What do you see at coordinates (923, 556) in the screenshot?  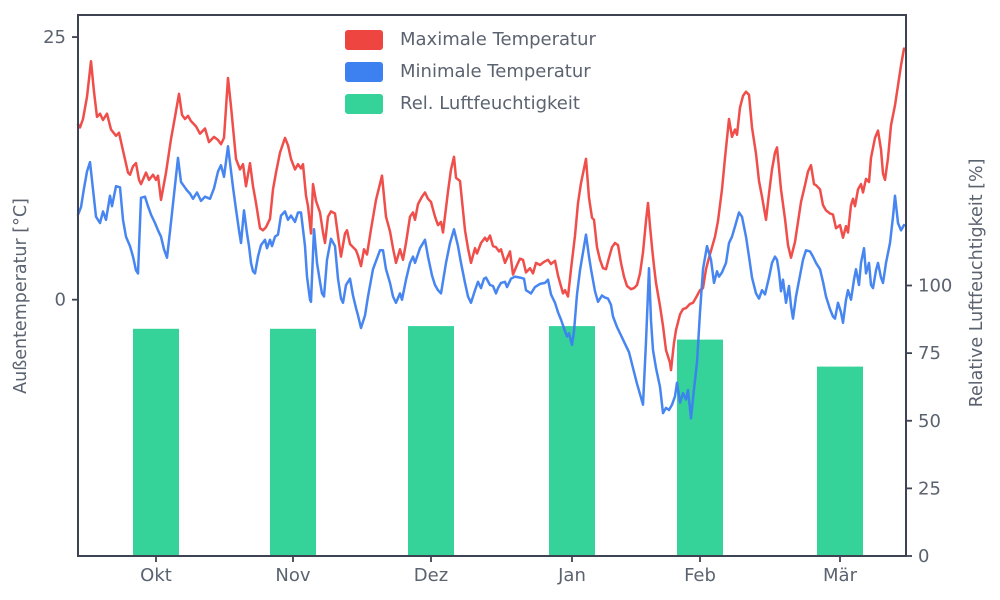 I see `right-axis-tick-label-0: 0` at bounding box center [923, 556].